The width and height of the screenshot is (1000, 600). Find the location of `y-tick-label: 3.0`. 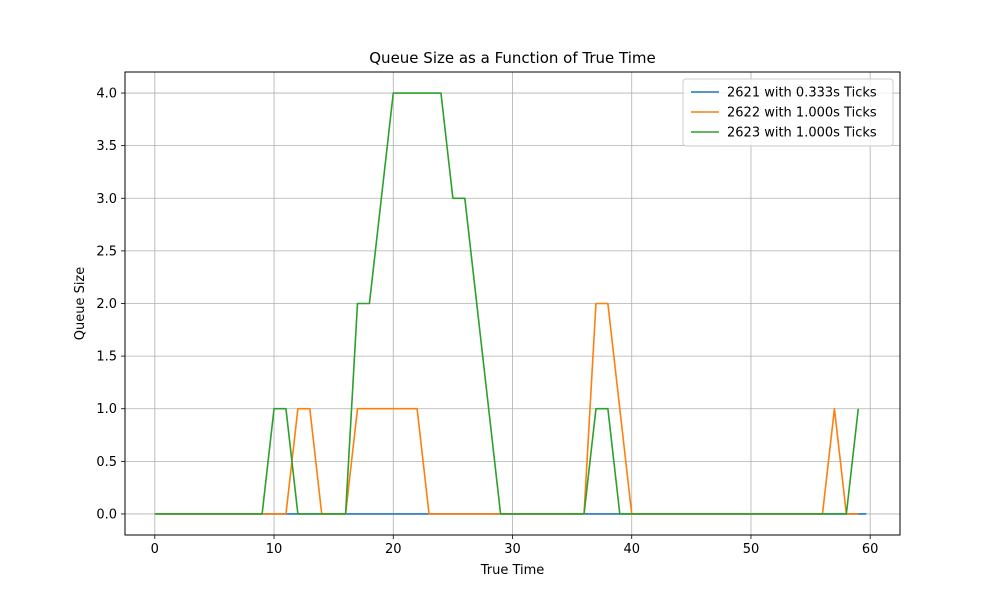

y-tick-label: 3.0 is located at coordinates (106, 199).